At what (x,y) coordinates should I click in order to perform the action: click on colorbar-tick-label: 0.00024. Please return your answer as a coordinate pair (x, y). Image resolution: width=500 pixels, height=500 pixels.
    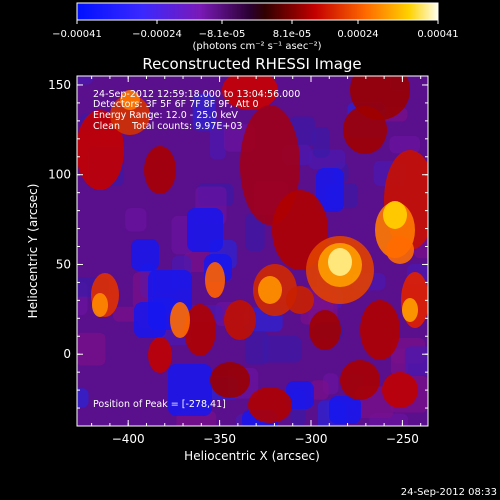
    Looking at the image, I should click on (357, 34).